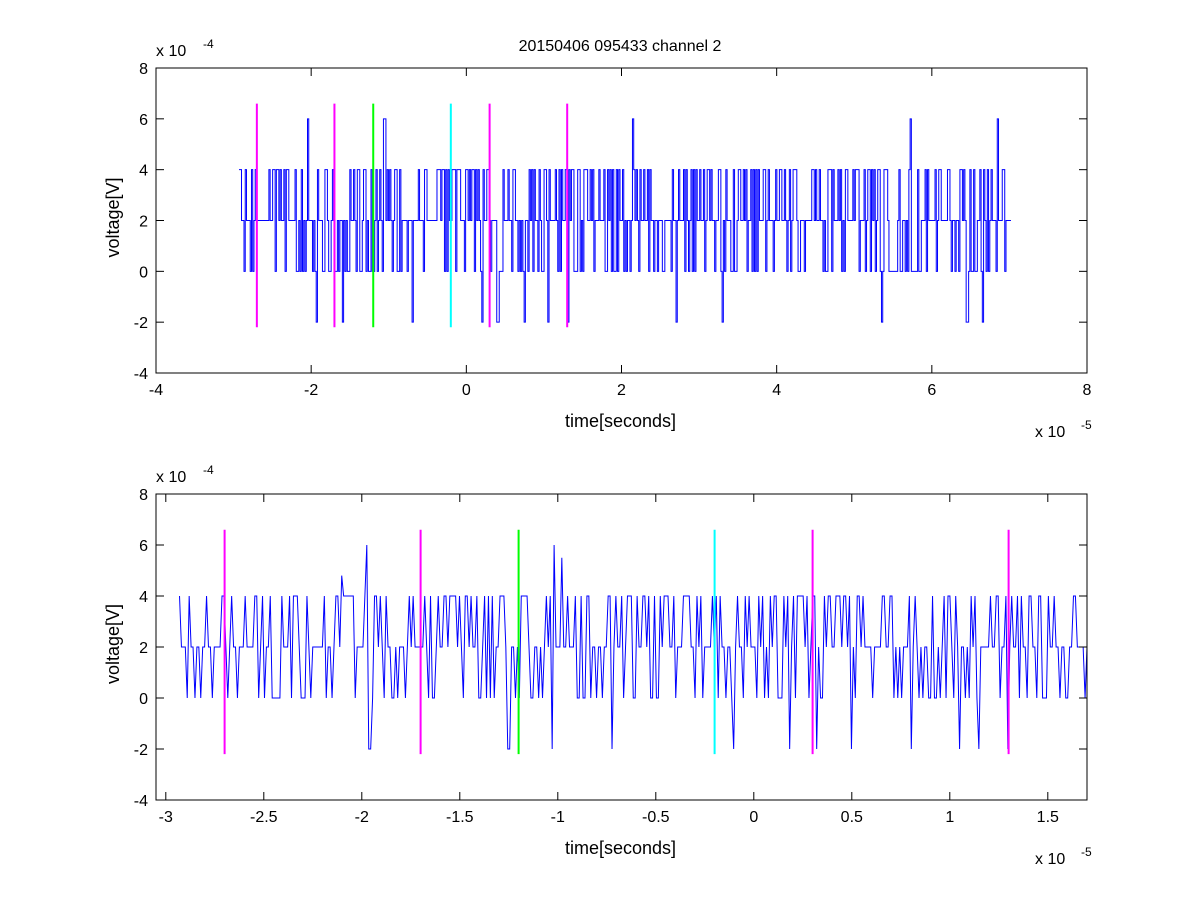  I want to click on x-tick-label: 1.5, so click(1048, 817).